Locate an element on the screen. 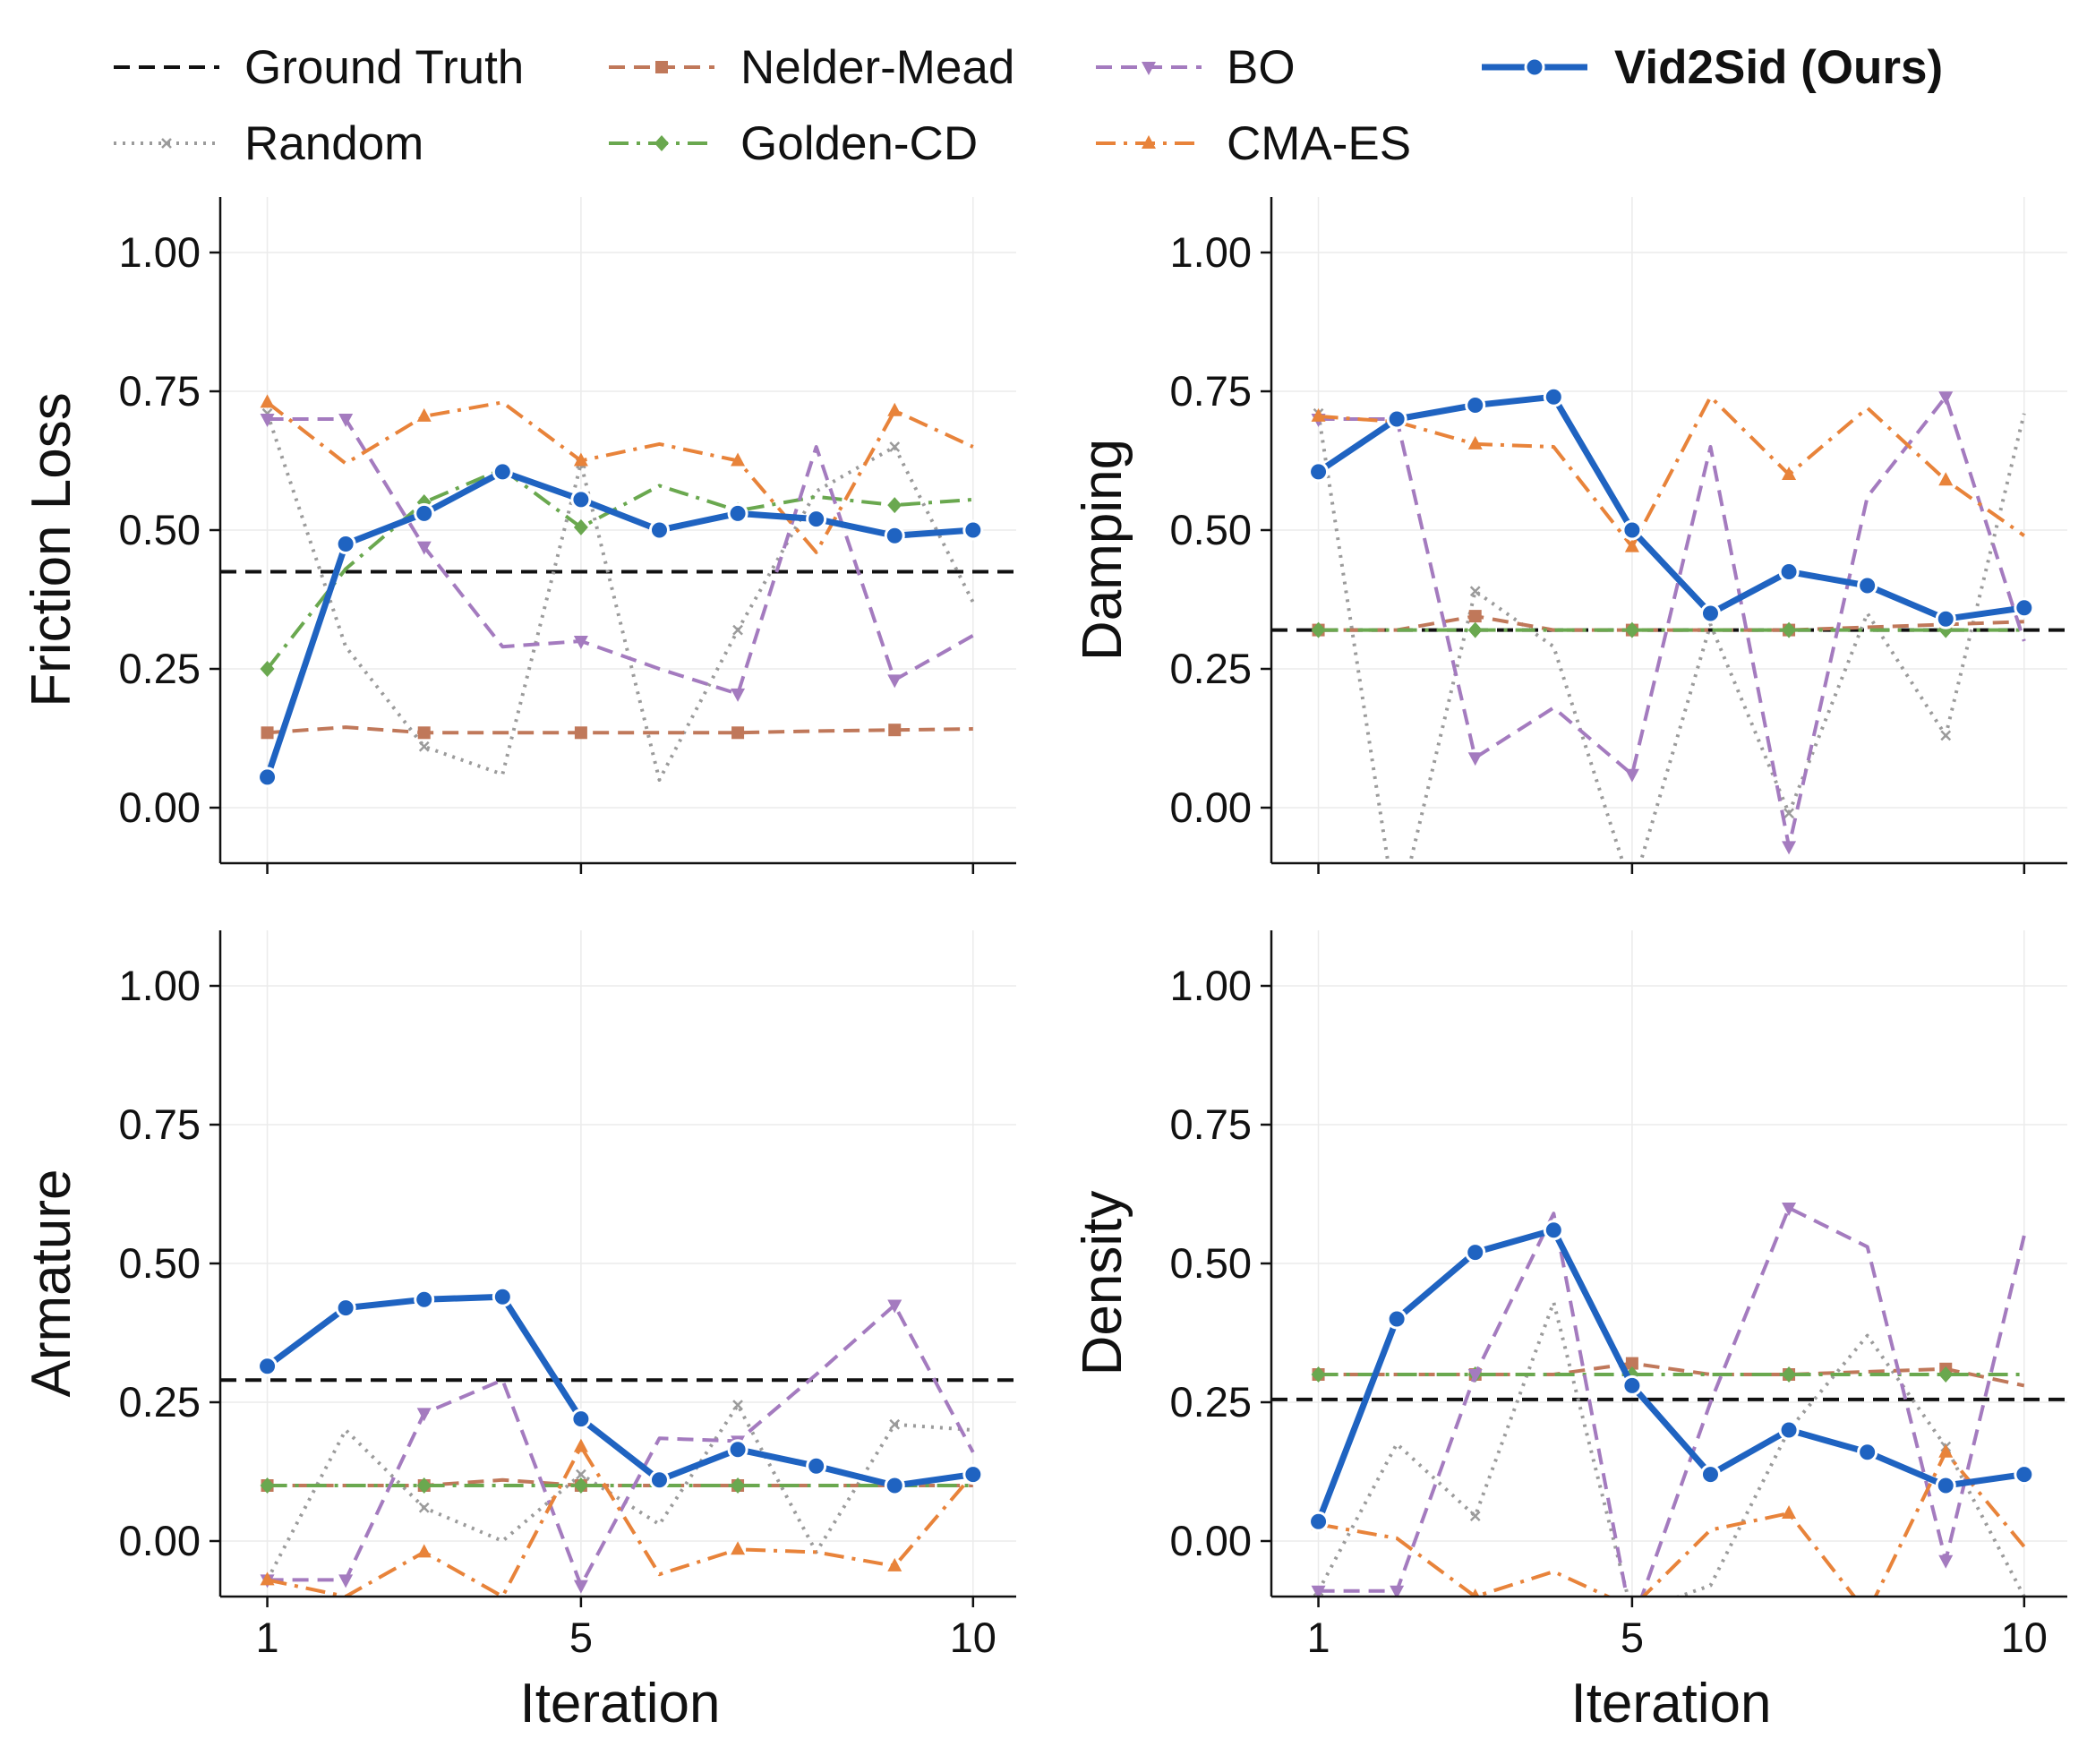 The height and width of the screenshot is (1764, 2087). legend-swatch-random is located at coordinates (167, 144).